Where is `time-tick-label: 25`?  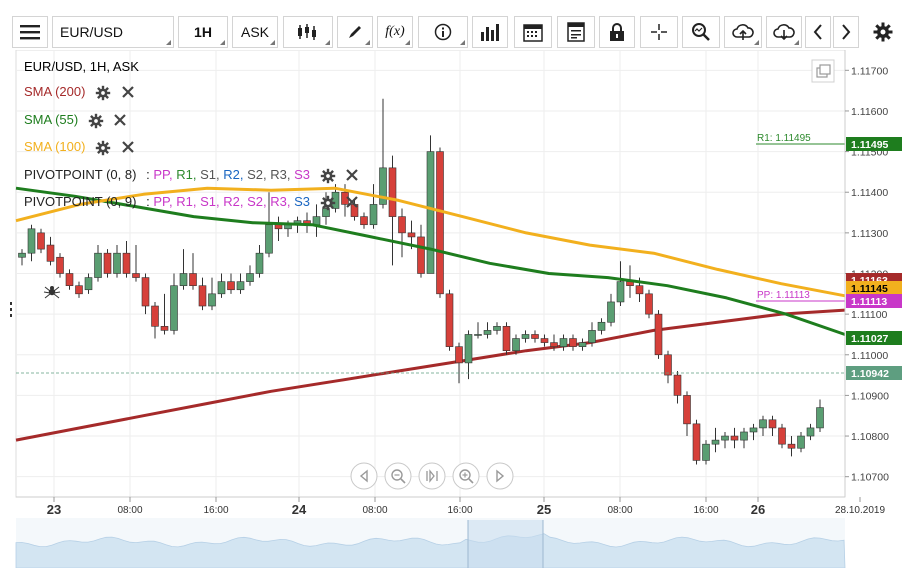
time-tick-label: 25 is located at coordinates (544, 509).